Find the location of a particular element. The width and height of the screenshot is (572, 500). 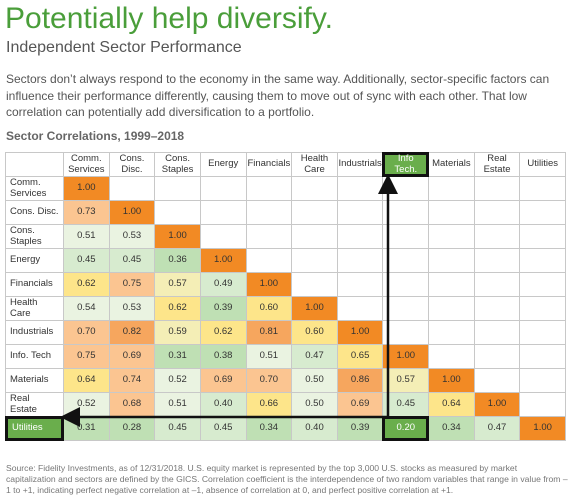

row-label: Utilities is located at coordinates (34, 428).